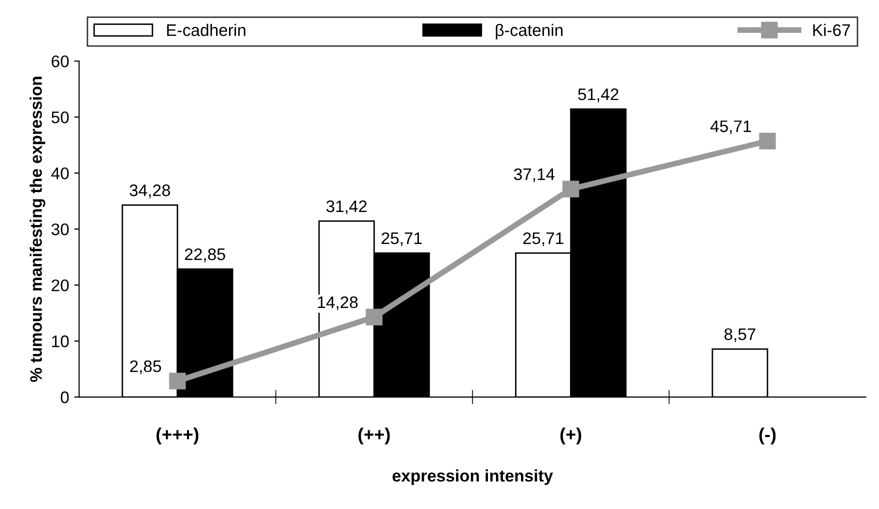  Describe the element at coordinates (740, 335) in the screenshot. I see `data-label: 8,57` at that location.